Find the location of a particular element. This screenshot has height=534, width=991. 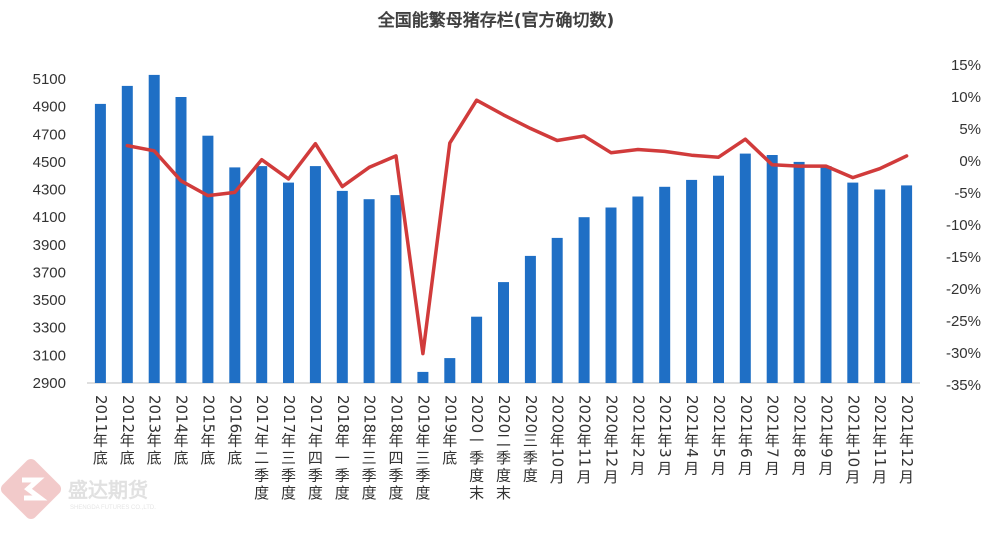

watermark-logo: 盛达期货 SHENGDA FUTURES CO.,LTD. is located at coordinates (78, 489).